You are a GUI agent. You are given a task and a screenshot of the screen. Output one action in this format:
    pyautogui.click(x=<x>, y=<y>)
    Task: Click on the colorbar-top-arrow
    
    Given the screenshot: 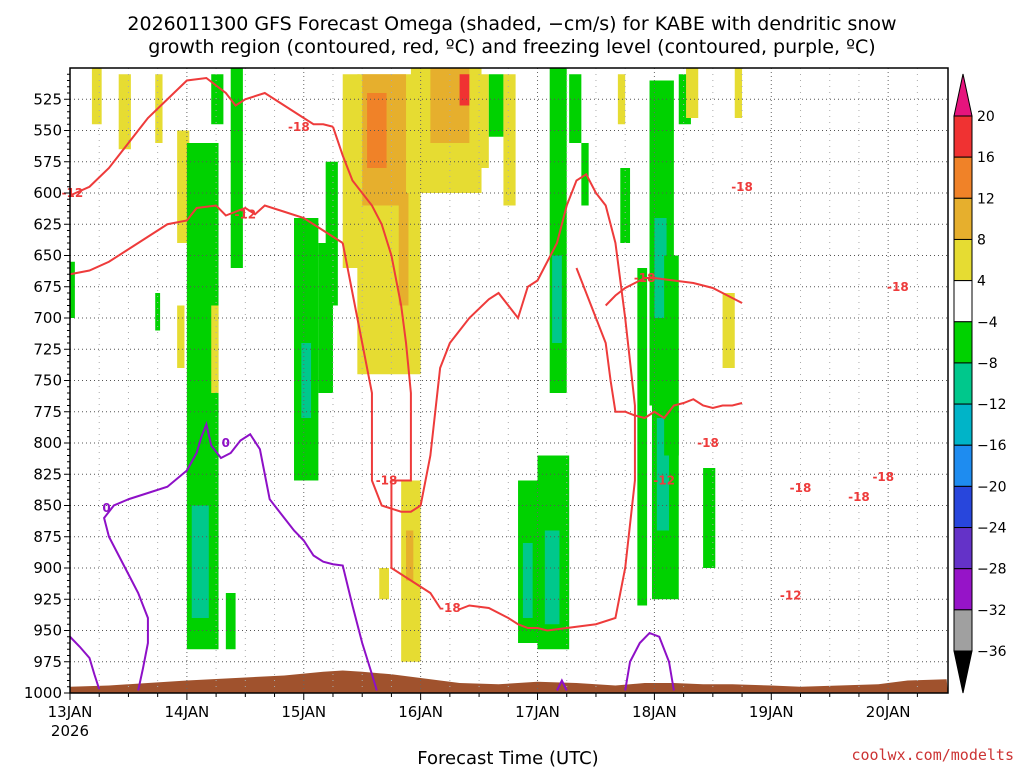 What is the action you would take?
    pyautogui.click(x=963, y=95)
    